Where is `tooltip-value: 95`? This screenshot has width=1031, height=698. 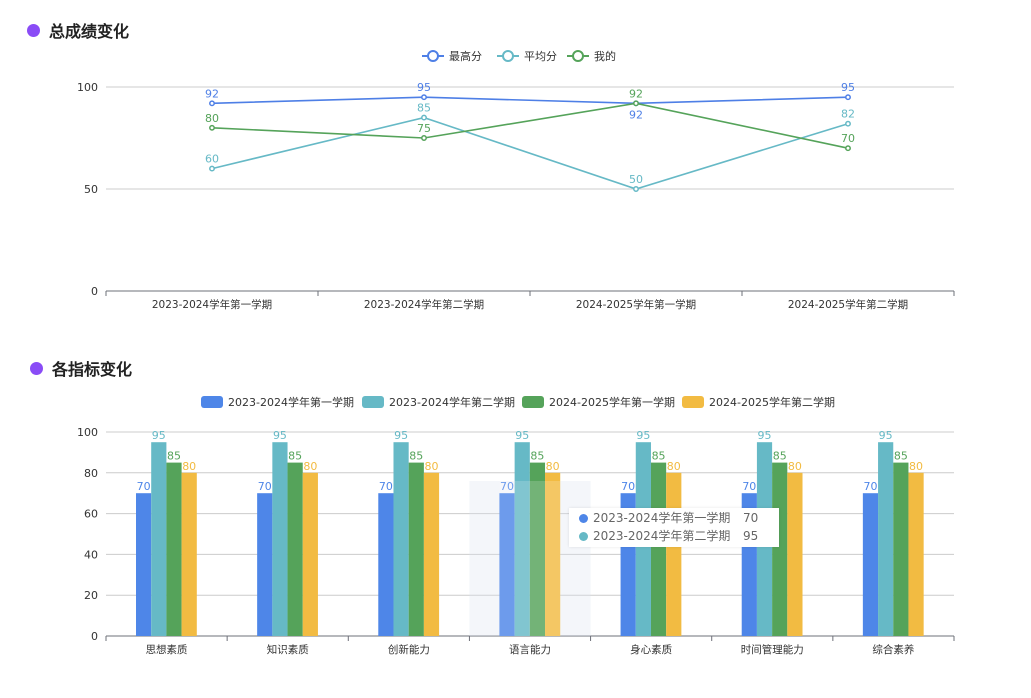
tooltip-value: 95 is located at coordinates (751, 536).